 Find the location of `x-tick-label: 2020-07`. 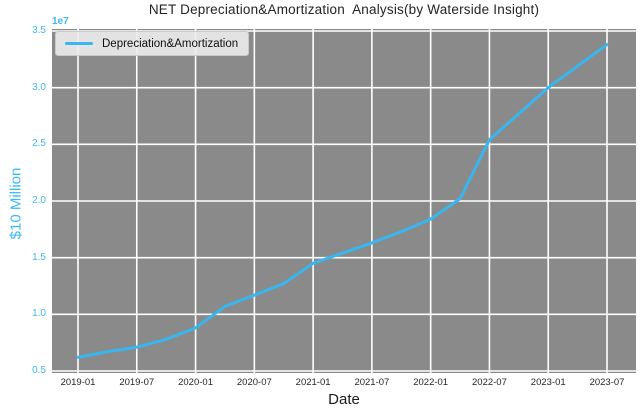

x-tick-label: 2020-07 is located at coordinates (254, 382).